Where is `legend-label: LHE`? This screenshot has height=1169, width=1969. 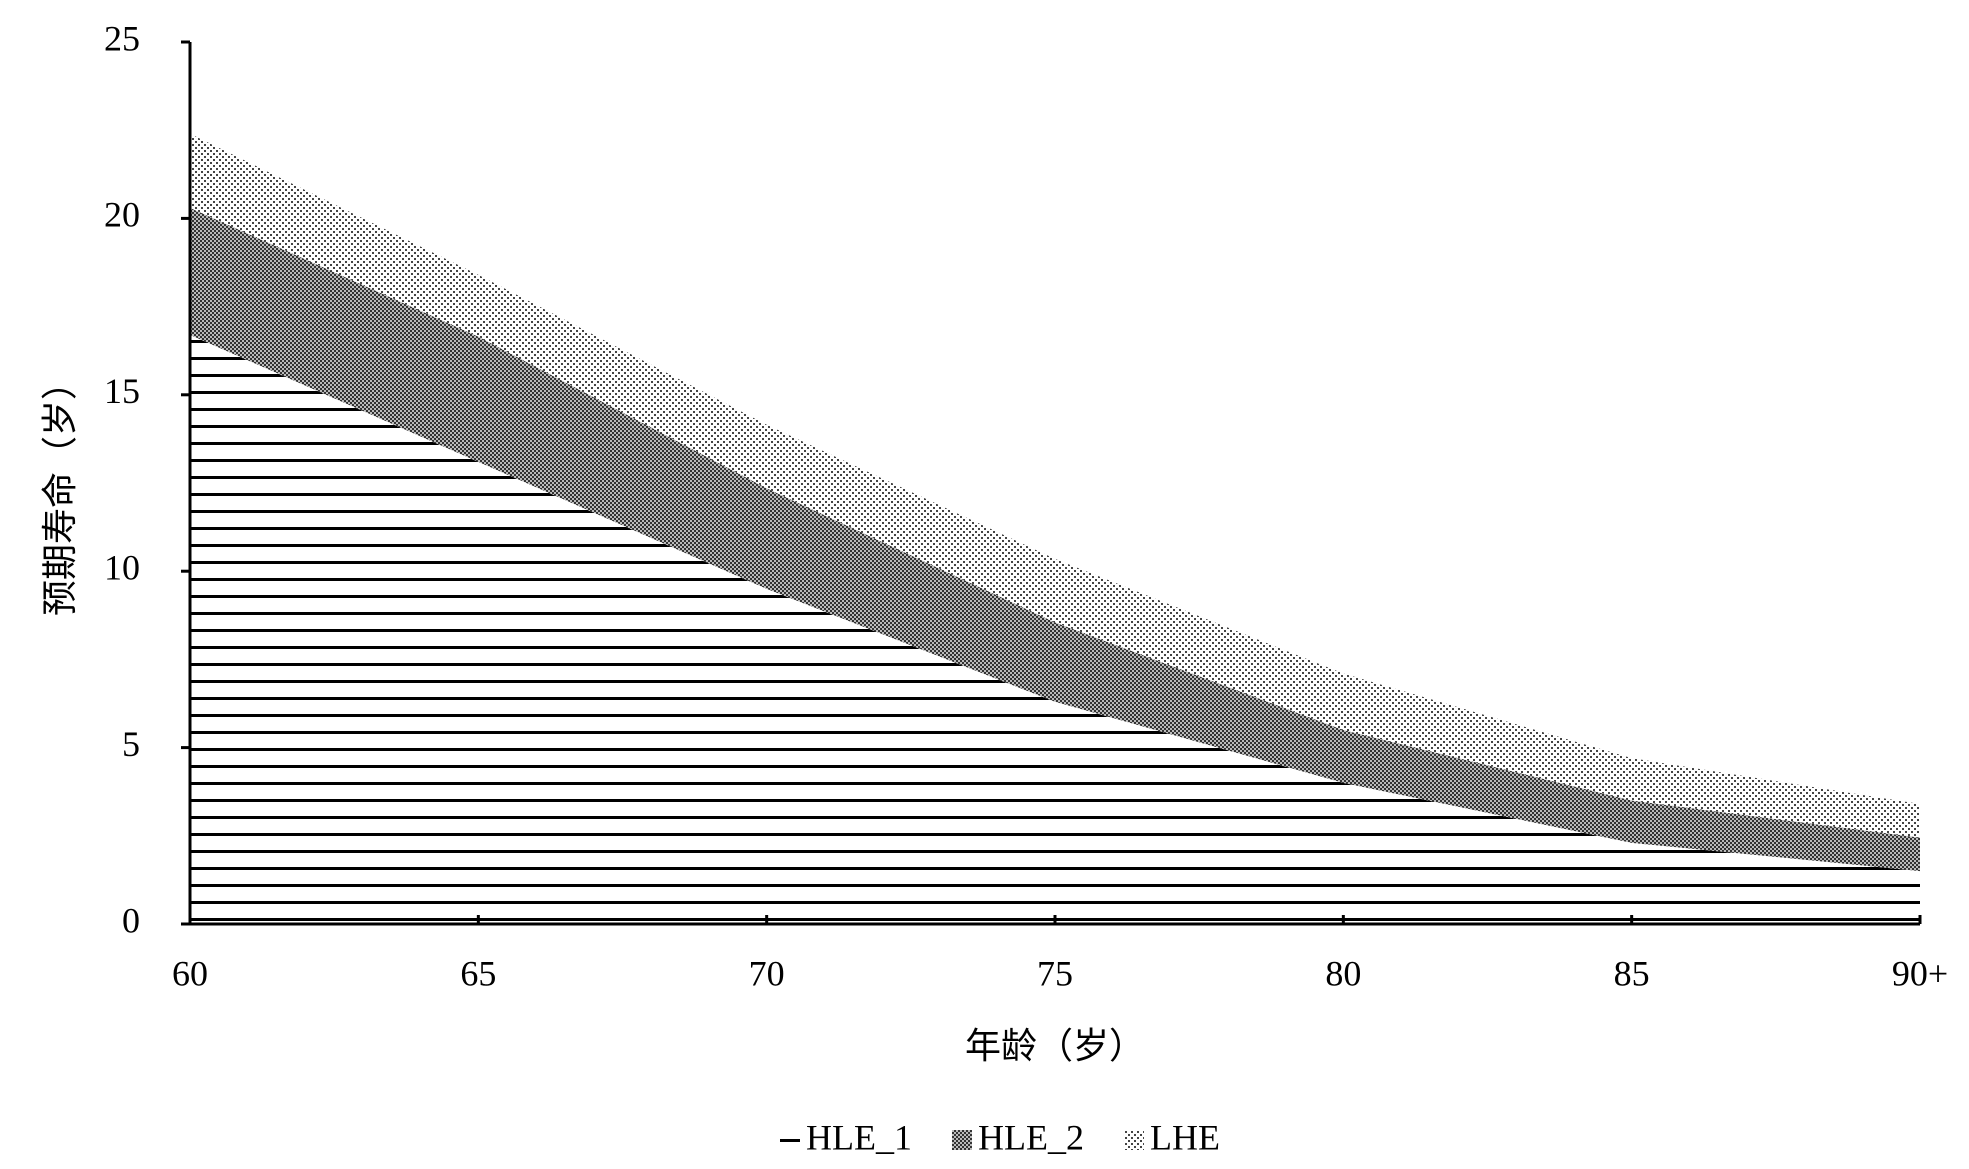
legend-label: LHE is located at coordinates (1185, 1137).